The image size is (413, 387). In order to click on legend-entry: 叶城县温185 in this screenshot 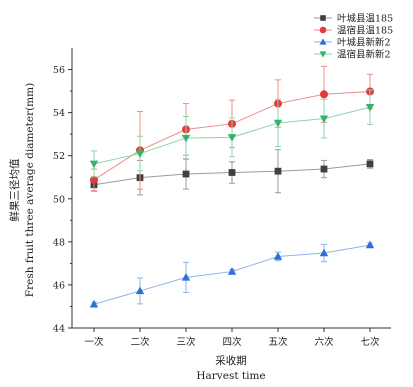, I will do `click(353, 19)`.